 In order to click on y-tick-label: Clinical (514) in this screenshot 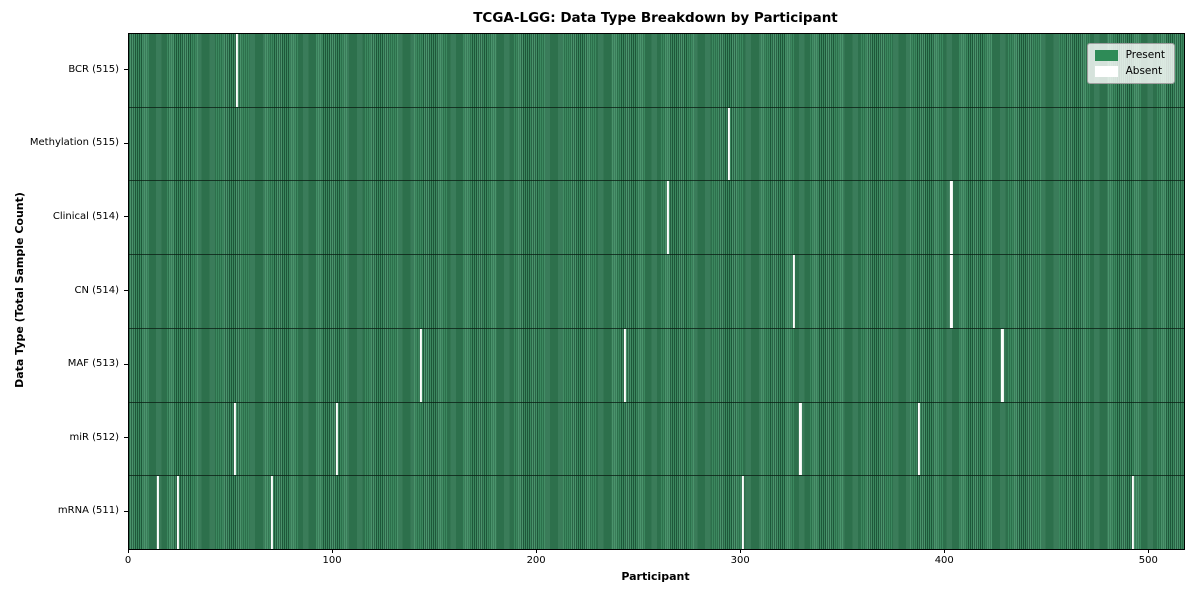, I will do `click(85, 216)`.